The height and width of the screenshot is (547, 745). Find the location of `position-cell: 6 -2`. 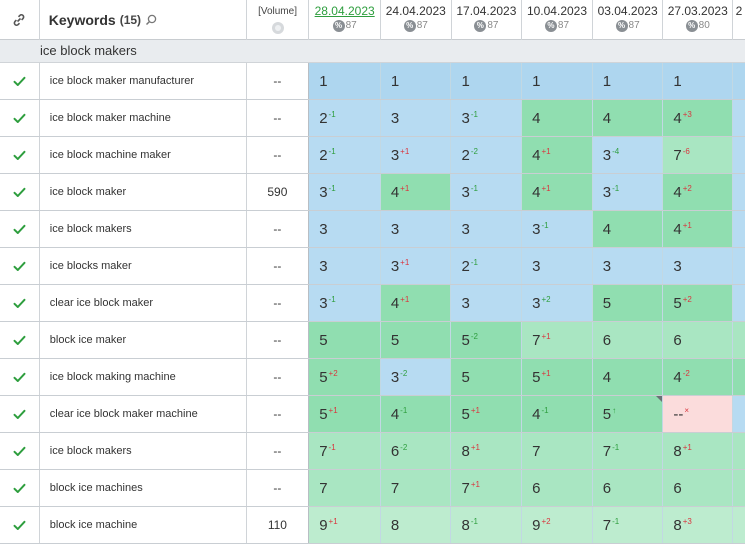

position-cell: 6 -2 is located at coordinates (416, 451).